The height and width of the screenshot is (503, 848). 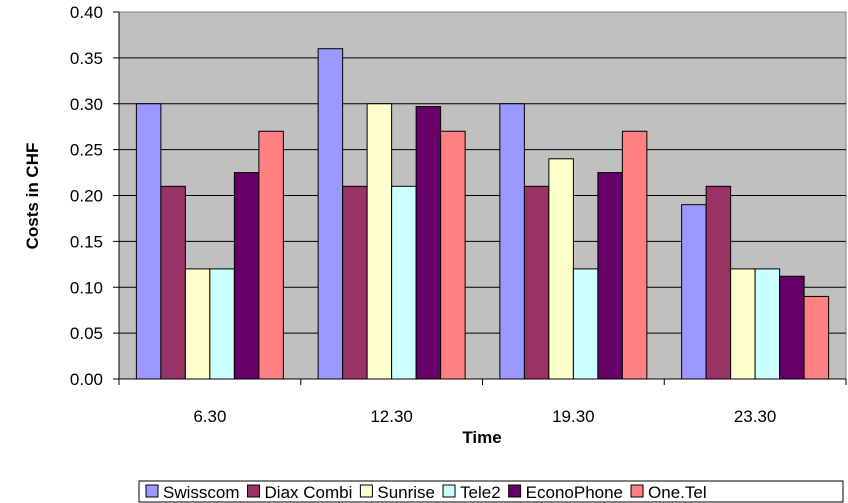 What do you see at coordinates (86, 58) in the screenshot?
I see `y-tick-label: 0.35` at bounding box center [86, 58].